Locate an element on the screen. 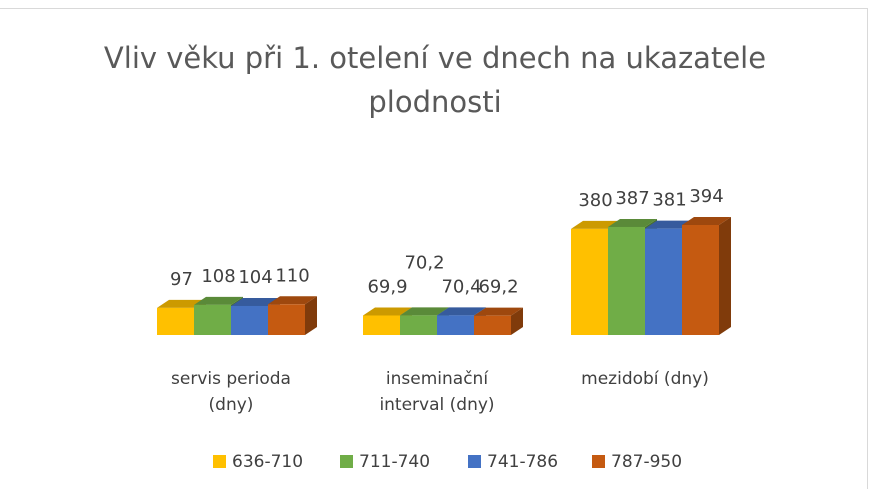 Image resolution: width=869 pixels, height=490 pixels. data-label: 69,2 is located at coordinates (498, 287).